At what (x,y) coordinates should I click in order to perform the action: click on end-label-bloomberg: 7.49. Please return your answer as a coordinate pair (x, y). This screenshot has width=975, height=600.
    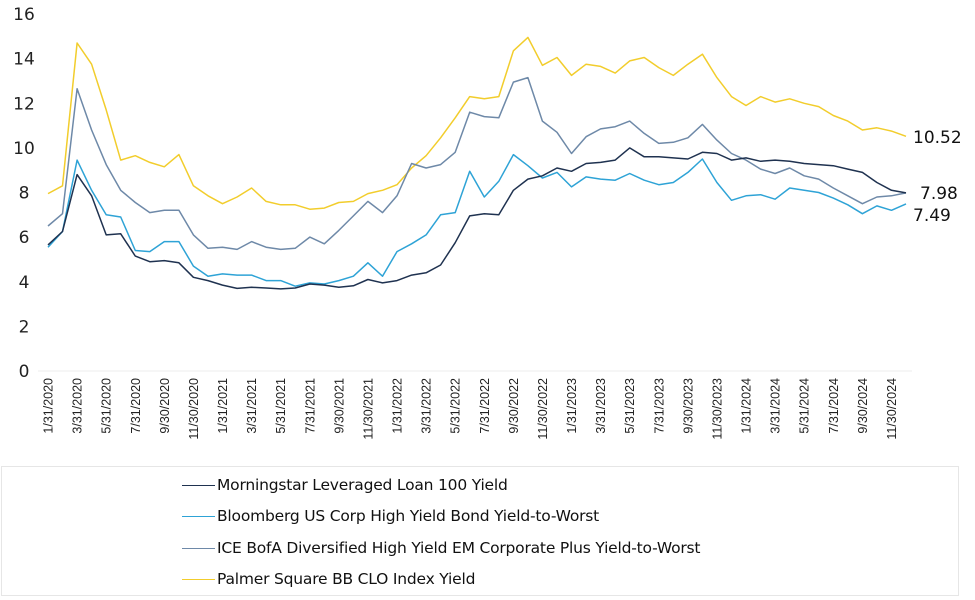
    Looking at the image, I should click on (932, 216).